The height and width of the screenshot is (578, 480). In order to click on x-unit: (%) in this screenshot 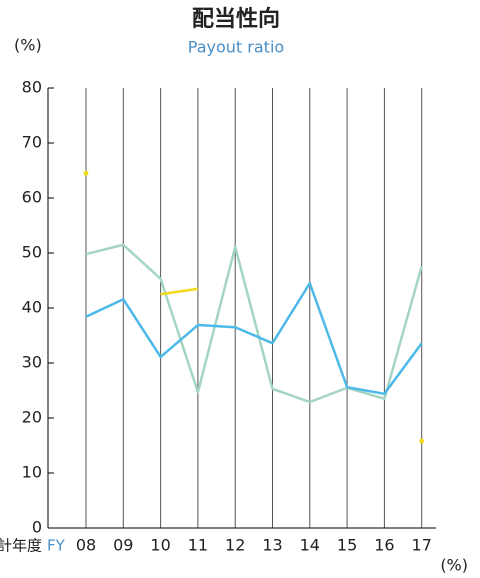, I will do `click(454, 565)`.